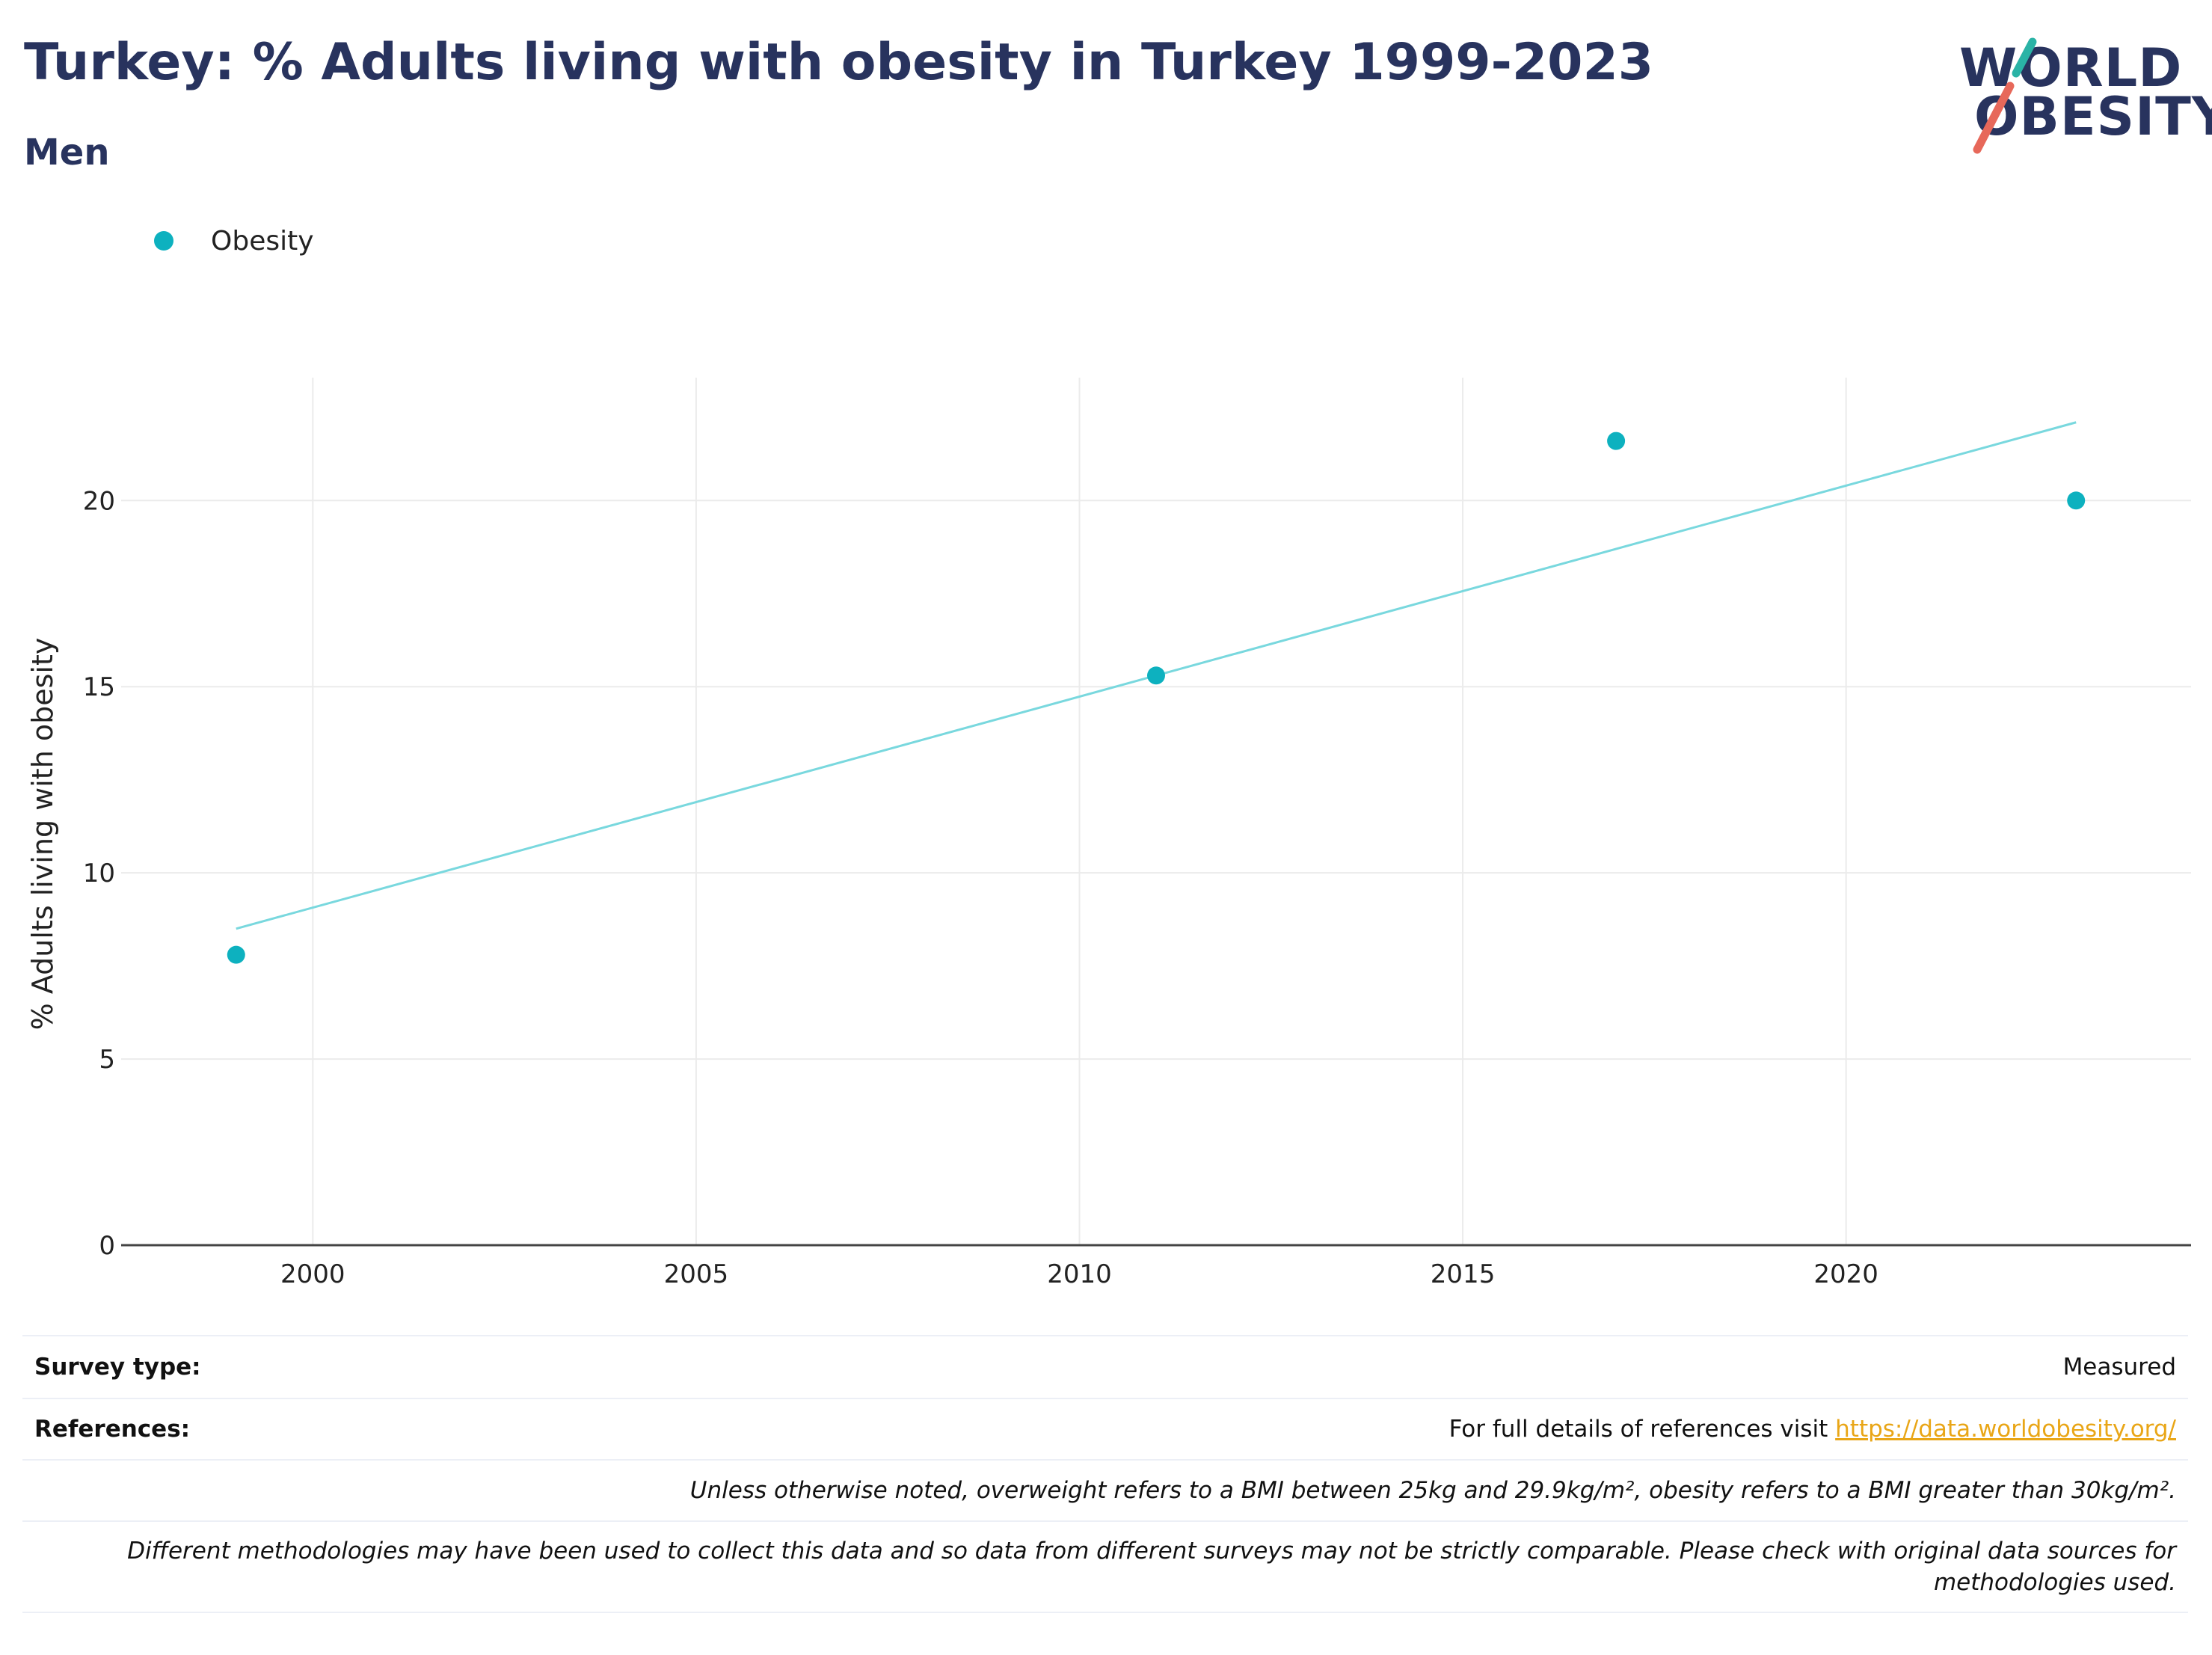 The width and height of the screenshot is (2212, 1655). Describe the element at coordinates (67, 153) in the screenshot. I see `chart-subtitle: Men` at that location.